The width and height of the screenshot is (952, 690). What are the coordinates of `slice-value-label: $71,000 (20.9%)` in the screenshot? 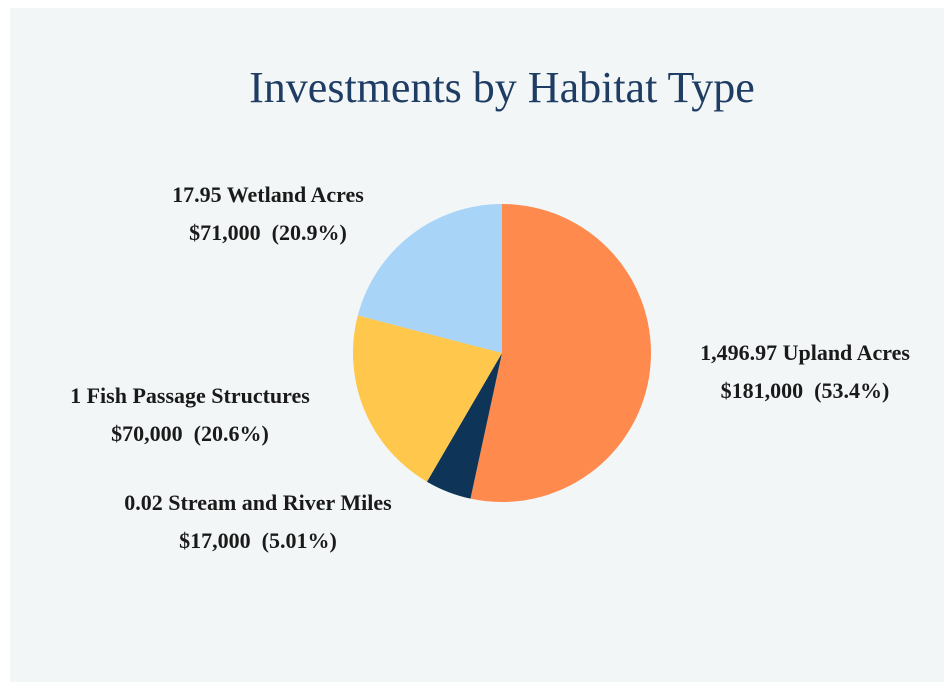 It's located at (268, 232).